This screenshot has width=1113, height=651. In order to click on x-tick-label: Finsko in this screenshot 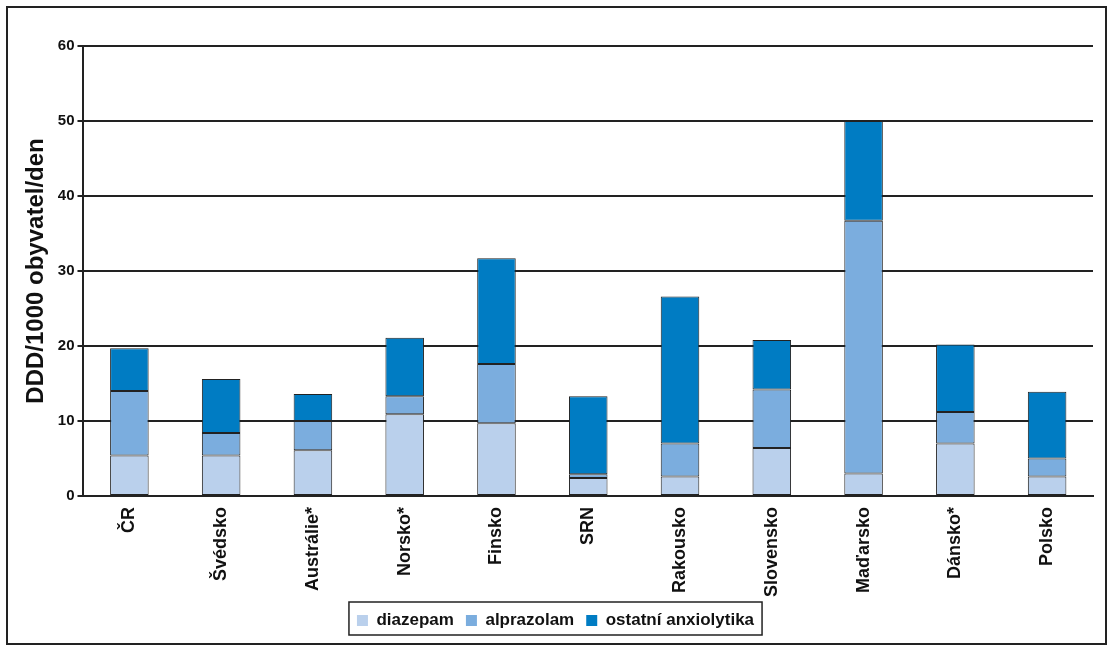, I will do `click(495, 535)`.